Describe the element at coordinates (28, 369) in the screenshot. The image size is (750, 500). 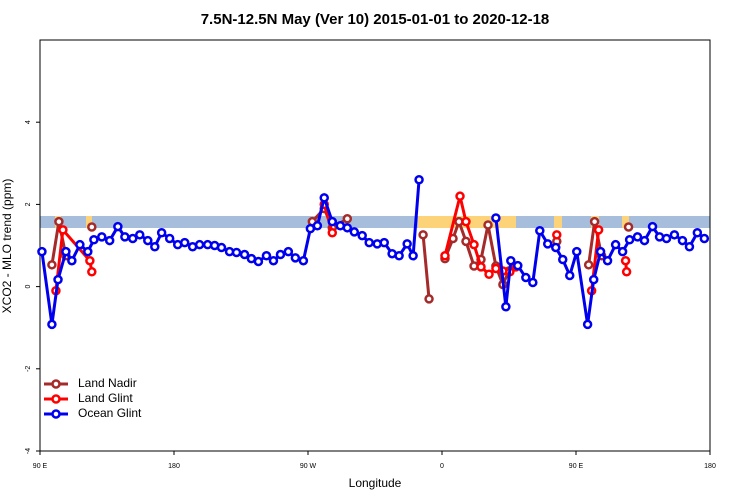
I see `y-tick-label: -2` at that location.